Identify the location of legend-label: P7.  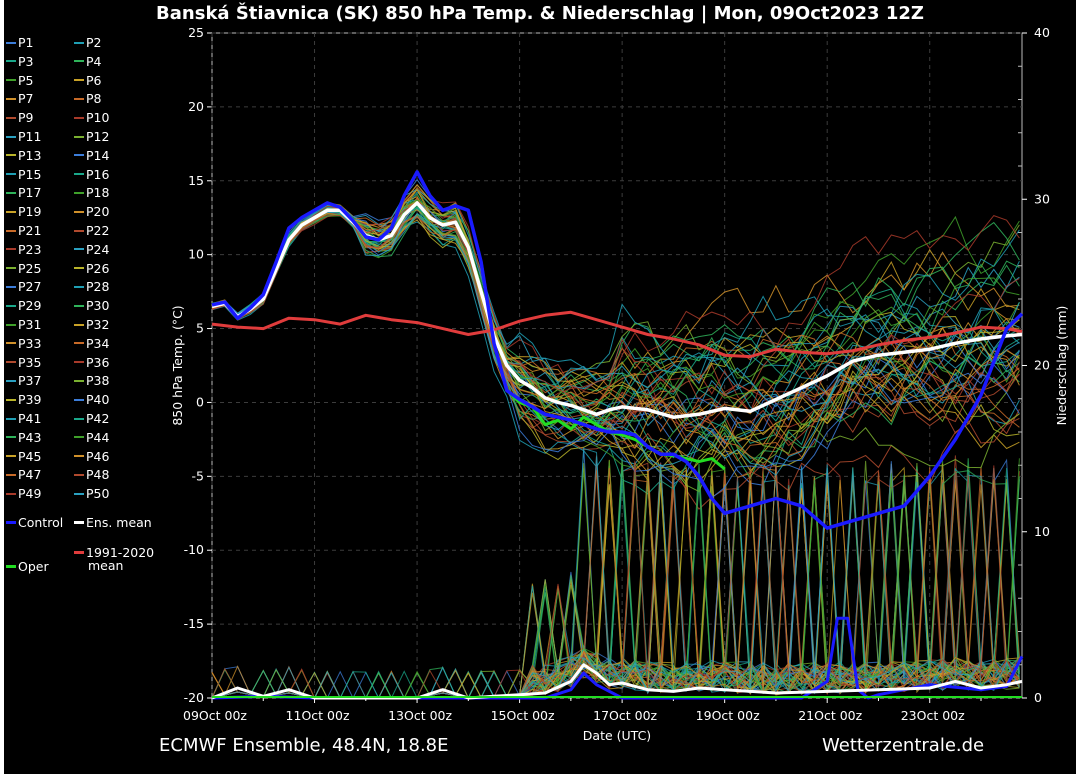
(26, 99).